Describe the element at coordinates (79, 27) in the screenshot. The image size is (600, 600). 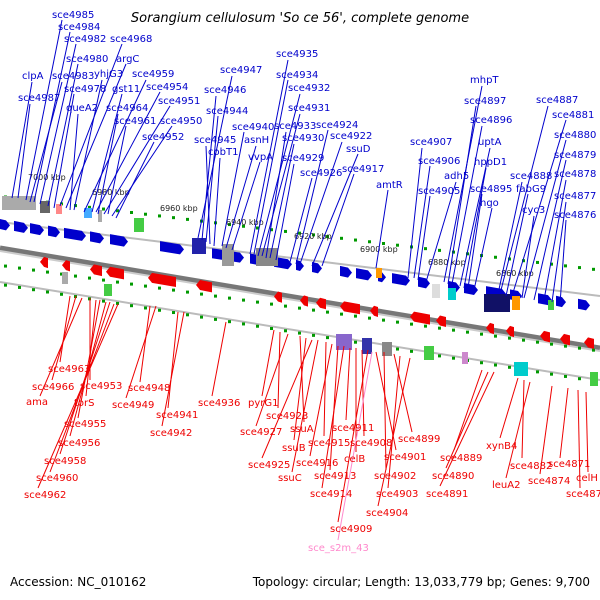
I see `gene-label: sce4984` at that location.